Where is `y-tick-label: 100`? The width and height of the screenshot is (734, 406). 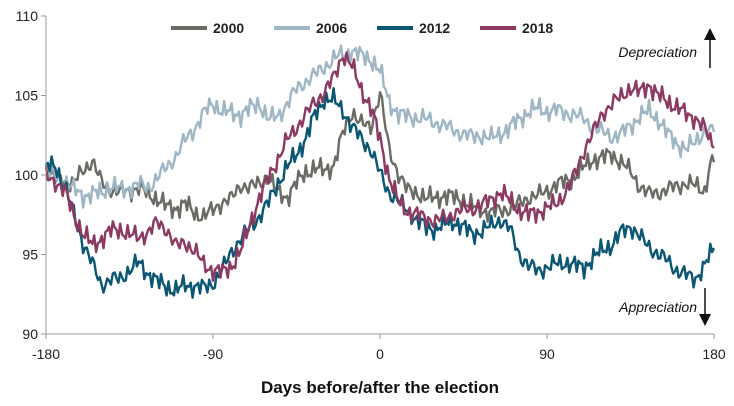
y-tick-label: 100 is located at coordinates (27, 175).